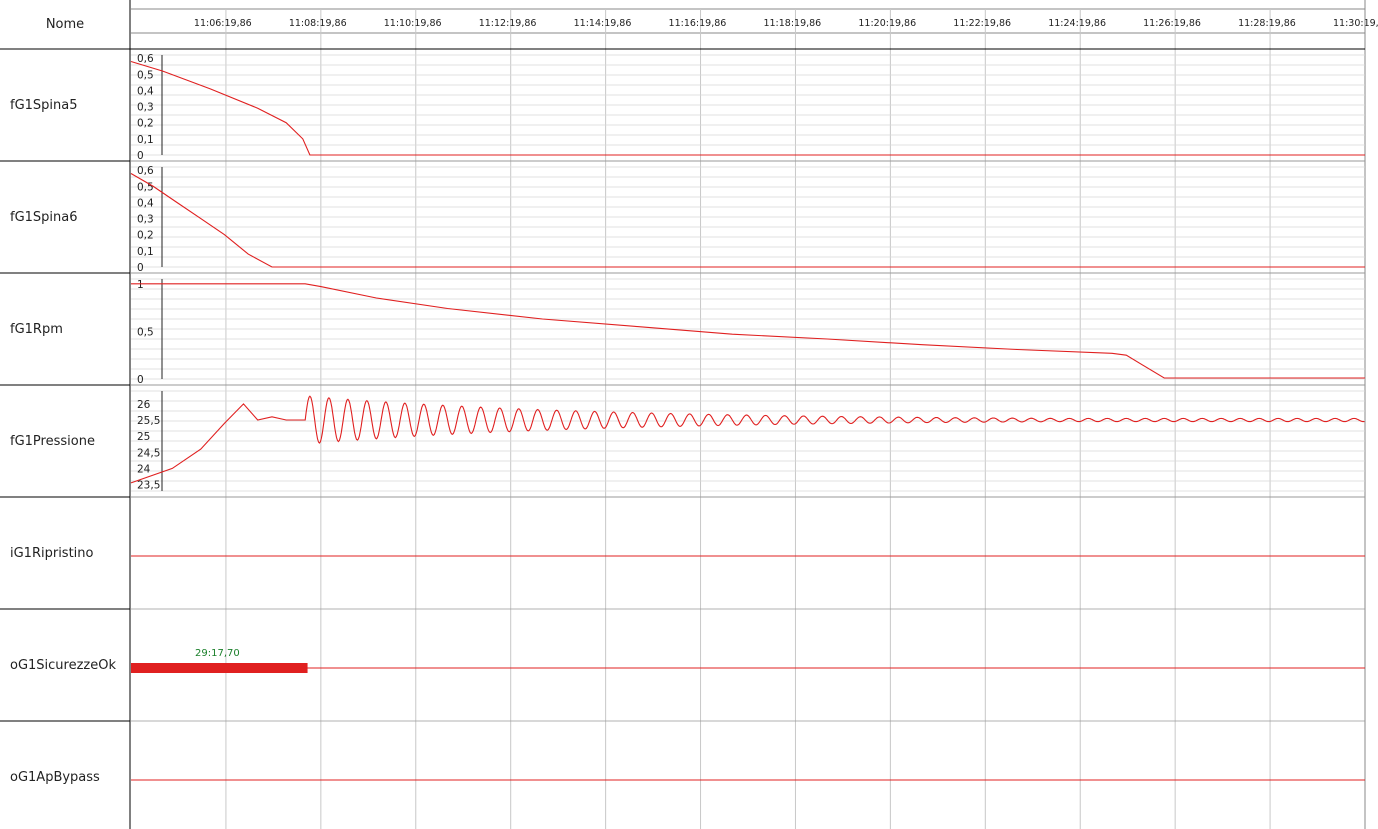 The width and height of the screenshot is (1378, 829). What do you see at coordinates (413, 23) in the screenshot?
I see `x-tick-label: 11:10:19,86` at bounding box center [413, 23].